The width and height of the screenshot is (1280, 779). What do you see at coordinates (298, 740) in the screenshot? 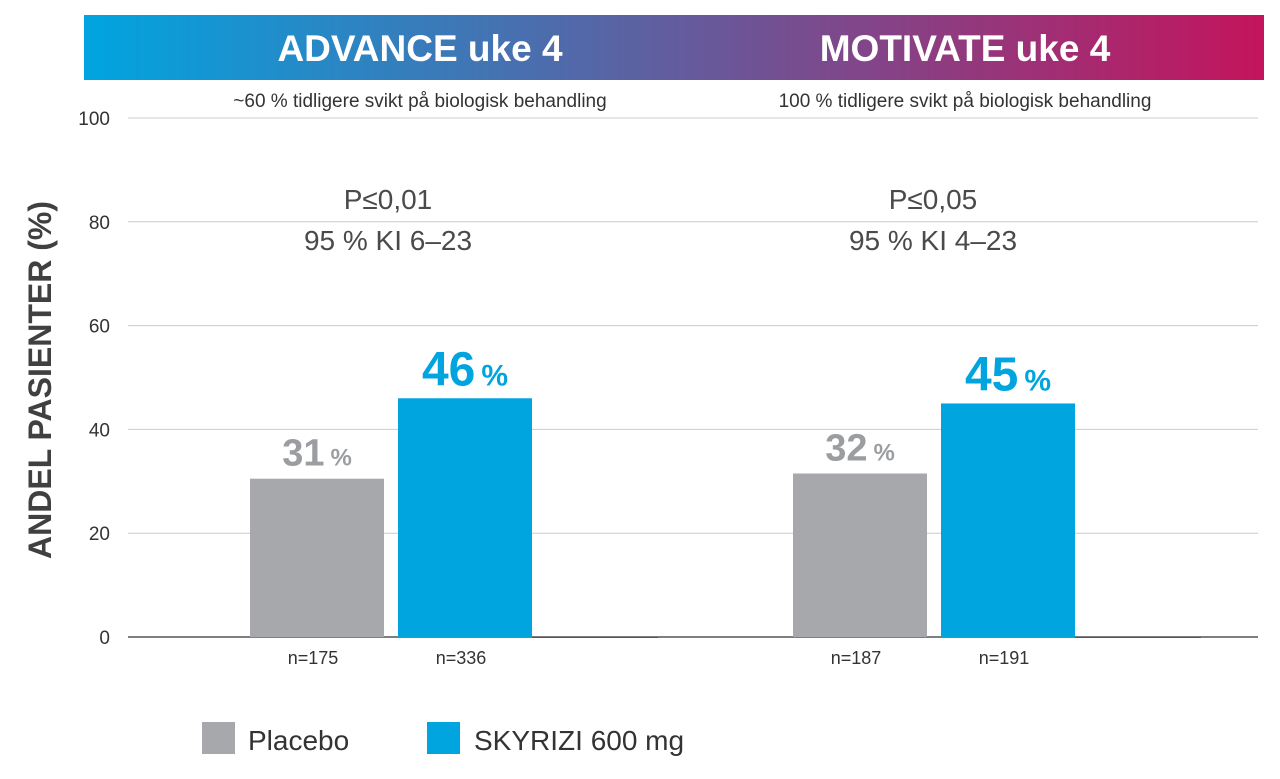
I see `legend-label: Placebo` at bounding box center [298, 740].